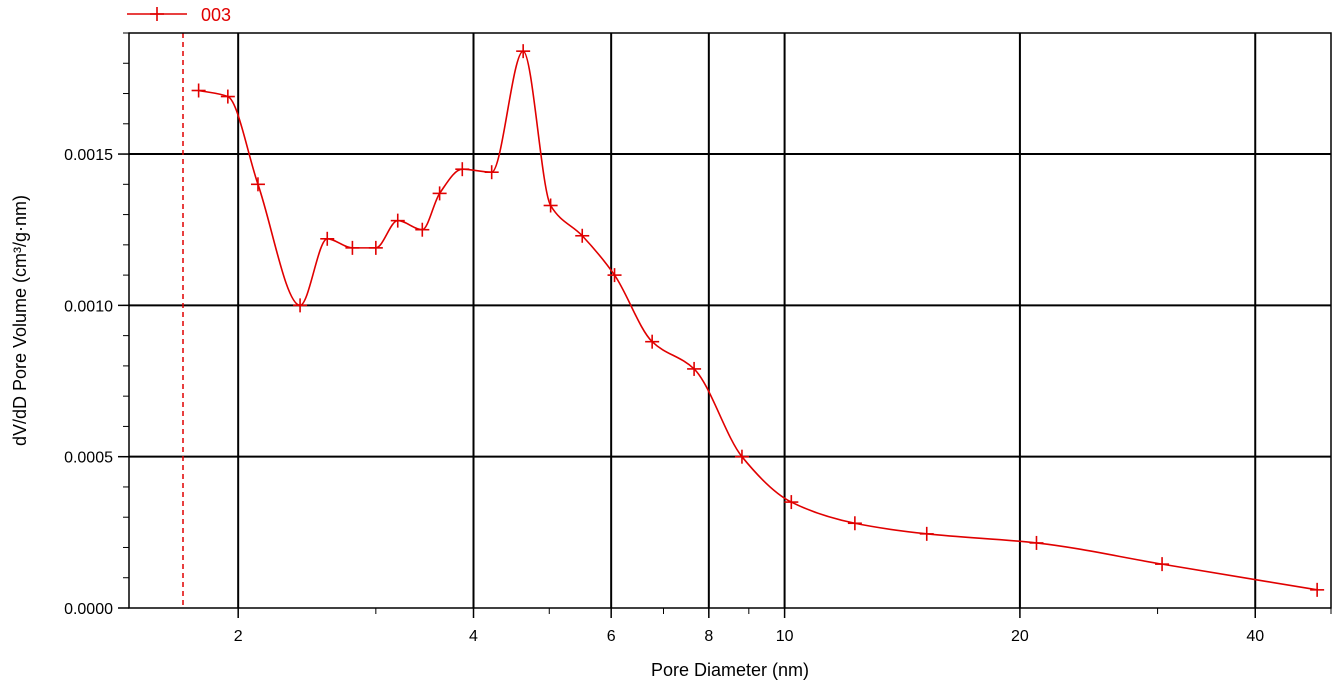 The image size is (1340, 688). I want to click on y-tick-label: 0.0005, so click(88, 458).